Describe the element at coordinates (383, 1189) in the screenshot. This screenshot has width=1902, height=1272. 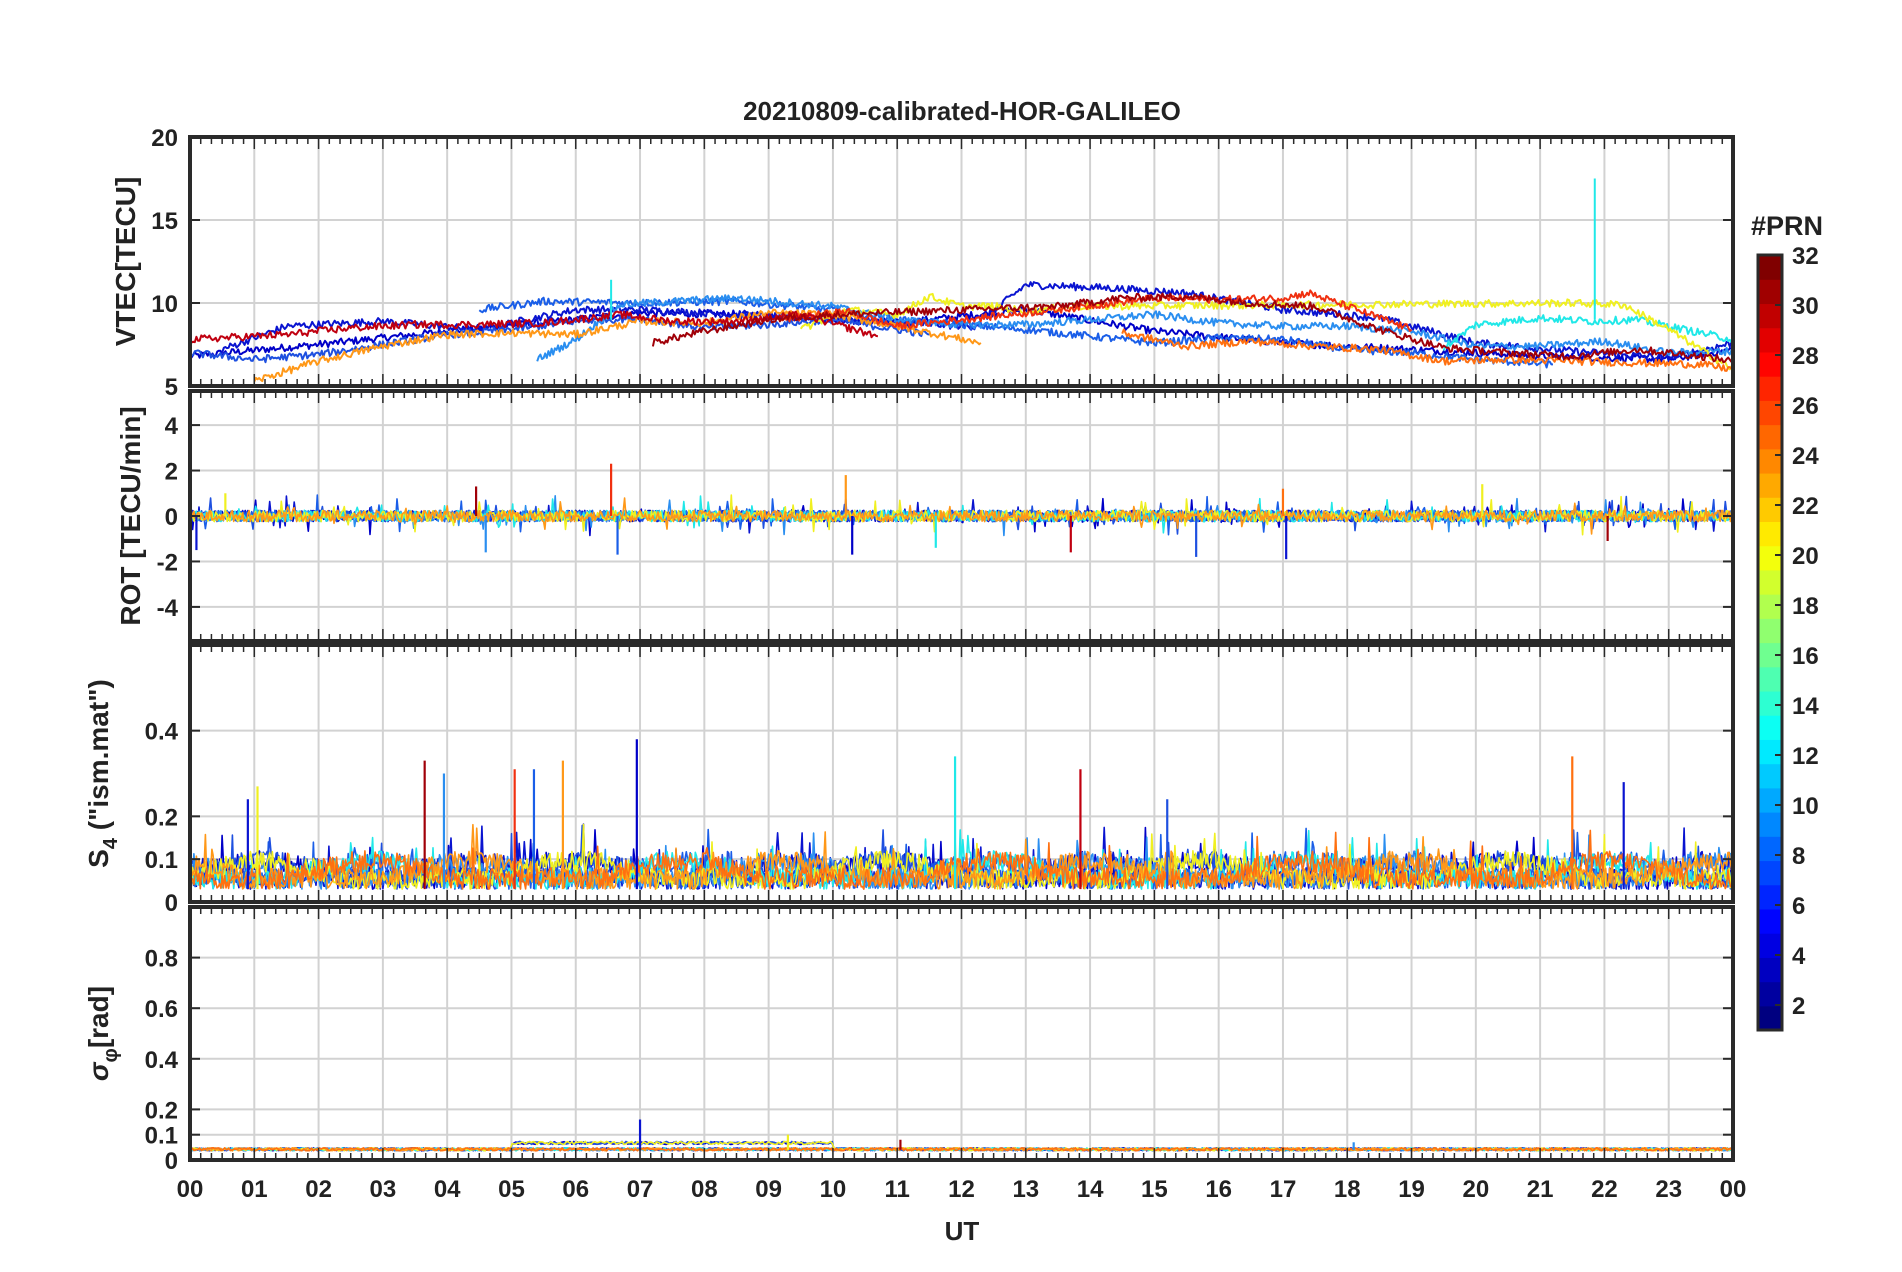
I see `x-tick-label: 03` at that location.